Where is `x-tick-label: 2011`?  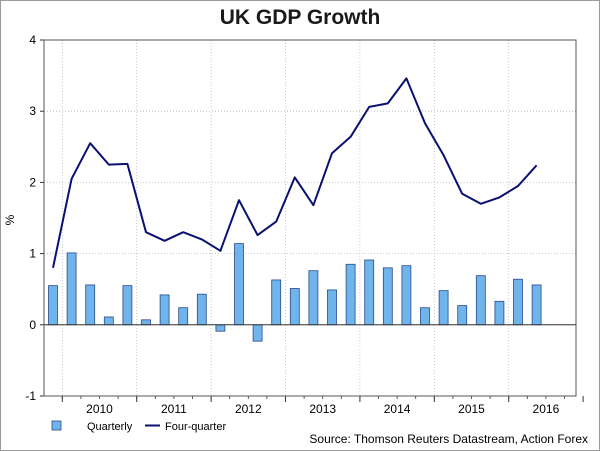 x-tick-label: 2011 is located at coordinates (174, 409).